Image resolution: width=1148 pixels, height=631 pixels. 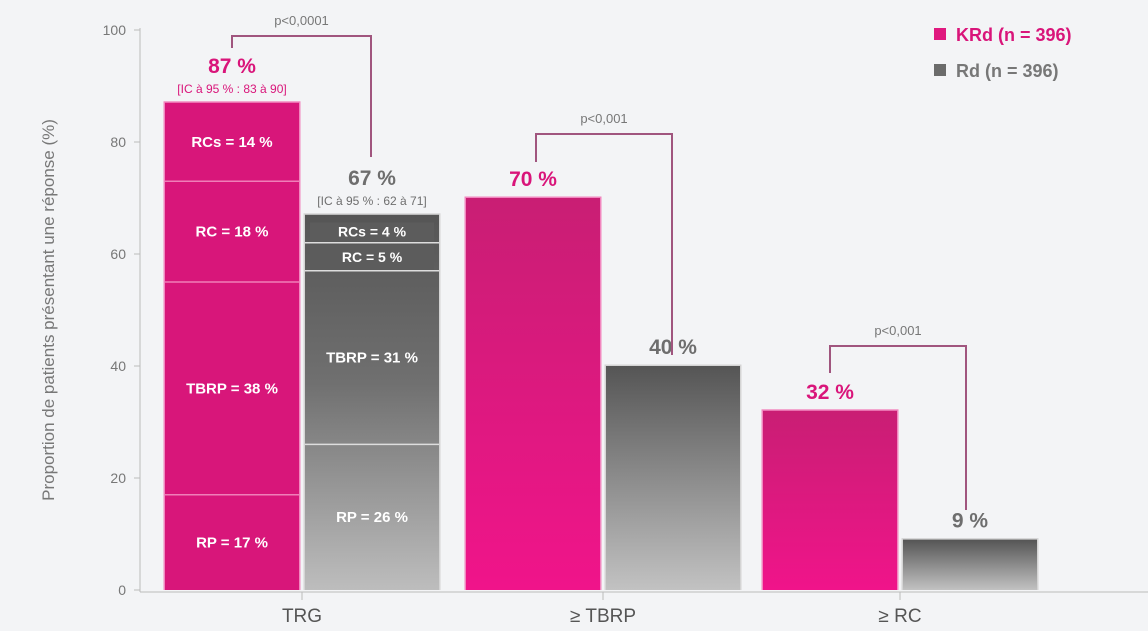 I want to click on y-tick-label: 80, so click(x=118, y=142).